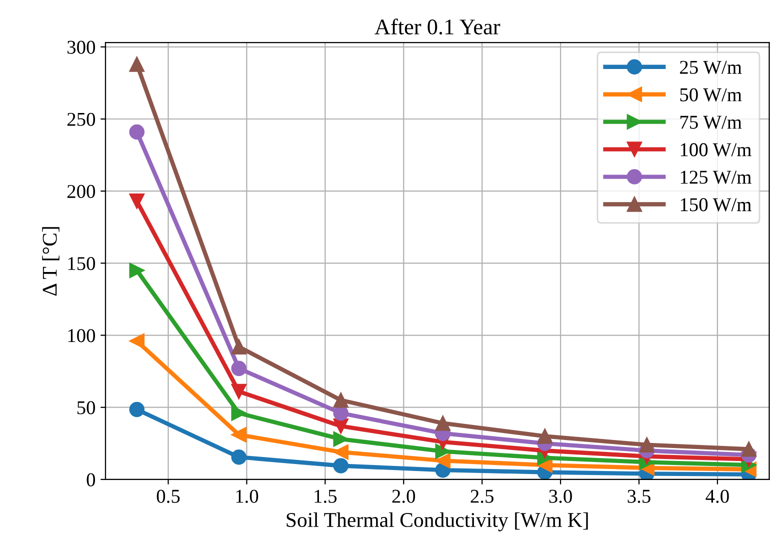 The height and width of the screenshot is (553, 770). I want to click on x-axis-title: Soil Thermal Conductivity [W/m K], so click(437, 522).